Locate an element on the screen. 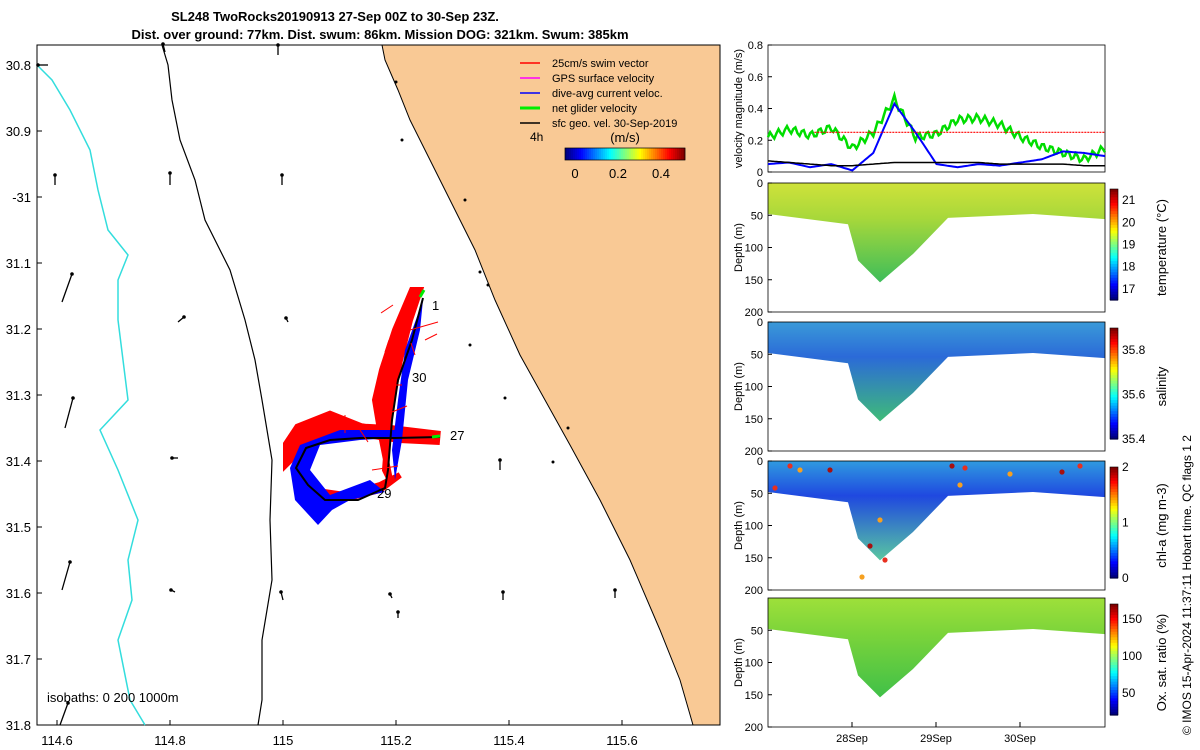 The width and height of the screenshot is (1200, 750). colorbar-tick-label: 0 is located at coordinates (1125, 578).